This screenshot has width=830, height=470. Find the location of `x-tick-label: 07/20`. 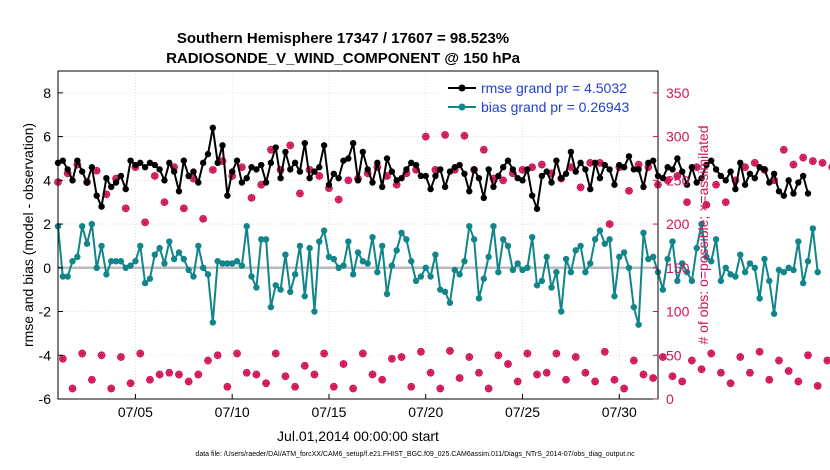

x-tick-label: 07/20 is located at coordinates (425, 412).